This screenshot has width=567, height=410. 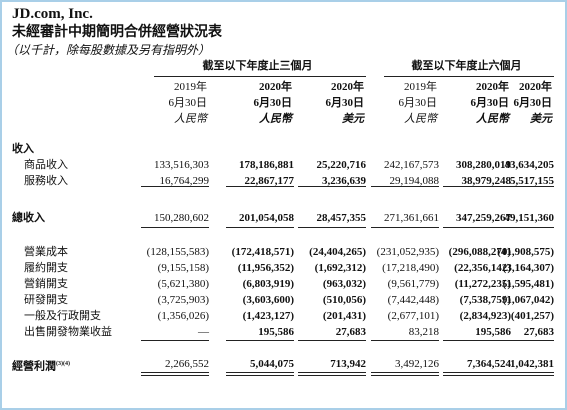 I want to click on cell-value: 133,516,303, so click(x=181, y=165).